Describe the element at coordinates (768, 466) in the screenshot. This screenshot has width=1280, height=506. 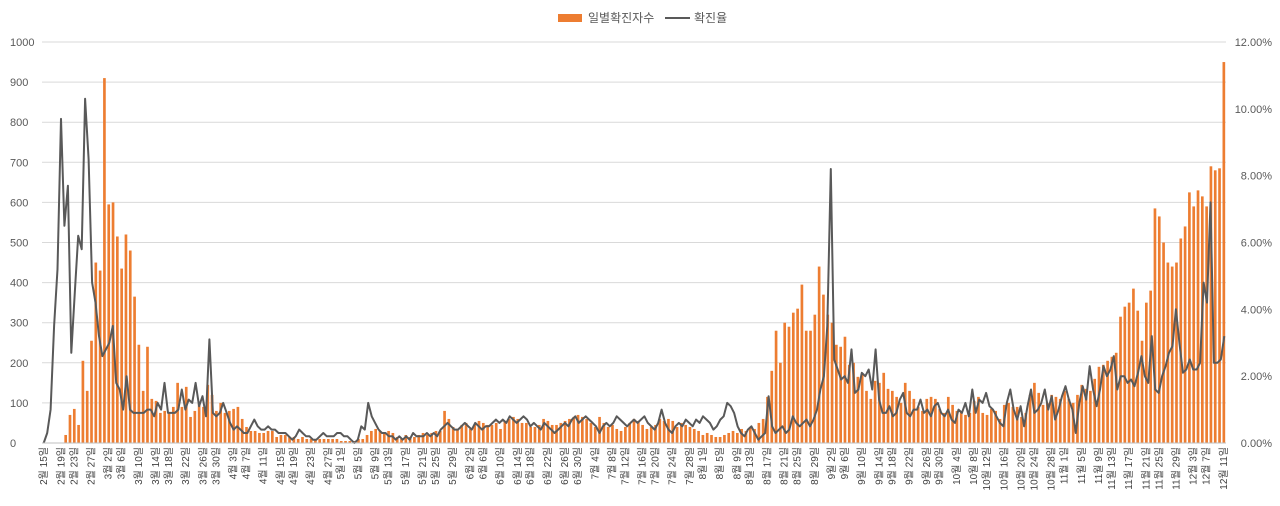
I see `x-tick: 8월 17일` at that location.